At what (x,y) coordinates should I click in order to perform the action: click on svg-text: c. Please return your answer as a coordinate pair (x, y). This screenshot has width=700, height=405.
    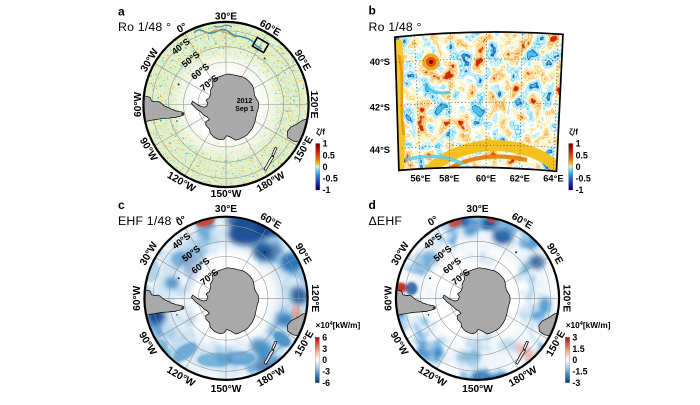
    Looking at the image, I should click on (121, 205).